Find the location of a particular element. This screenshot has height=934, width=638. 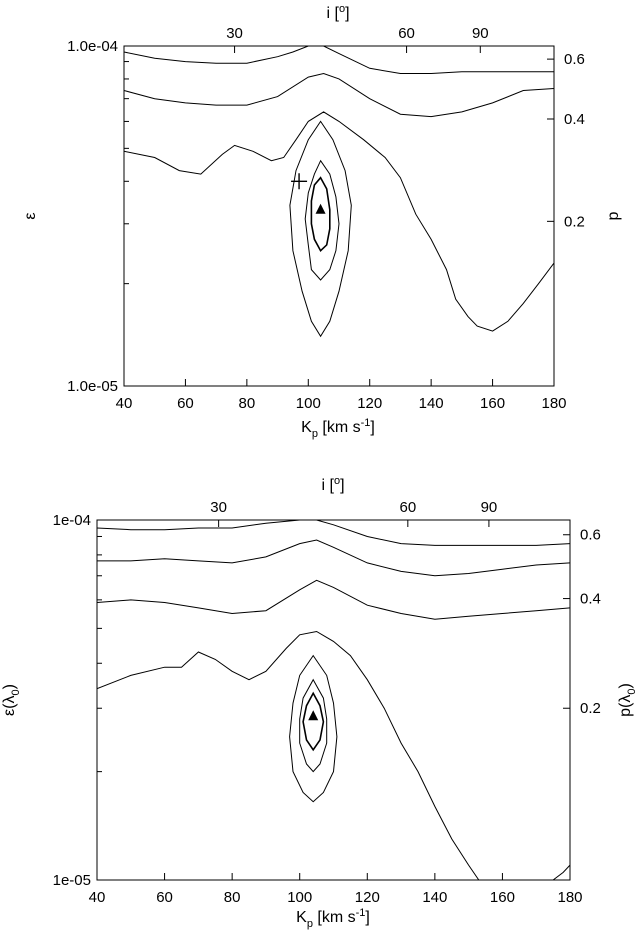

y-tick-label: 1e-04 is located at coordinates (72, 520).